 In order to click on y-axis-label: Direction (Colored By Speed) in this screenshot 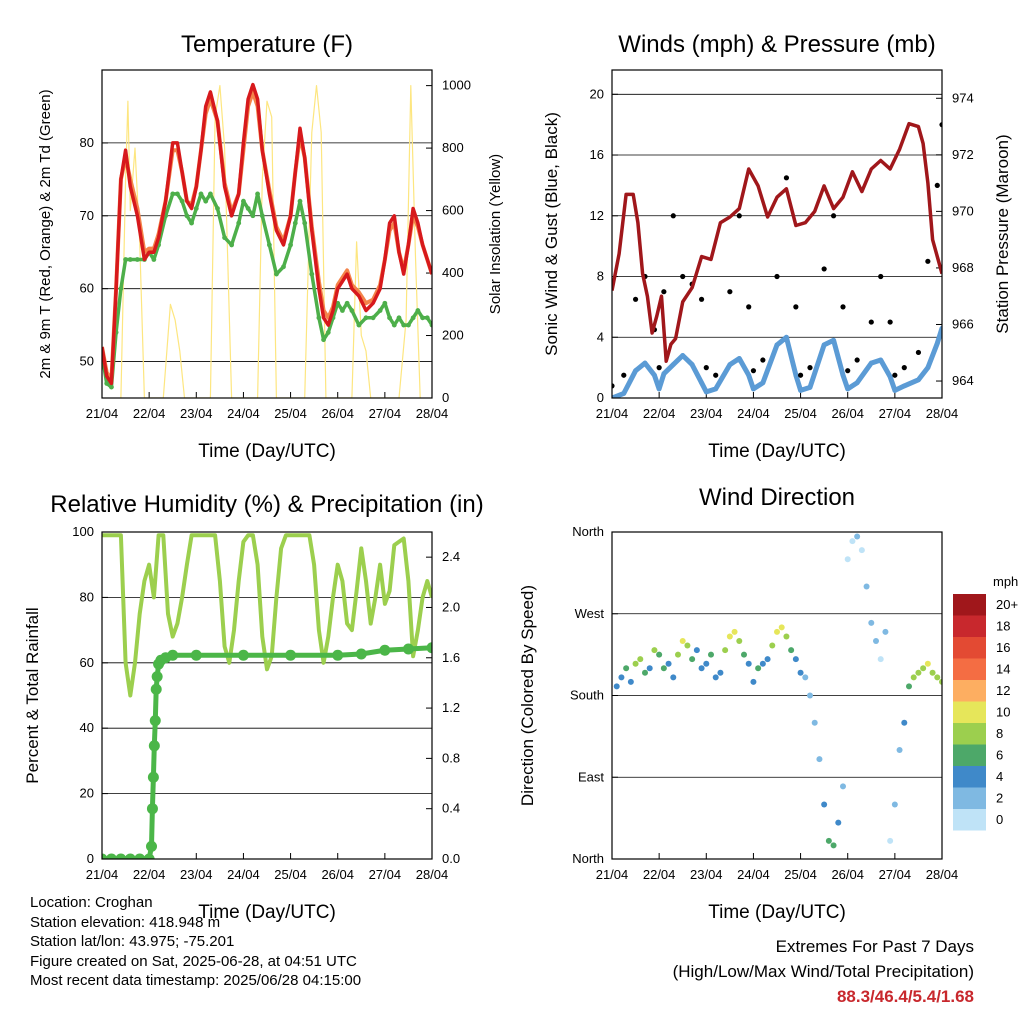, I will do `click(527, 695)`.